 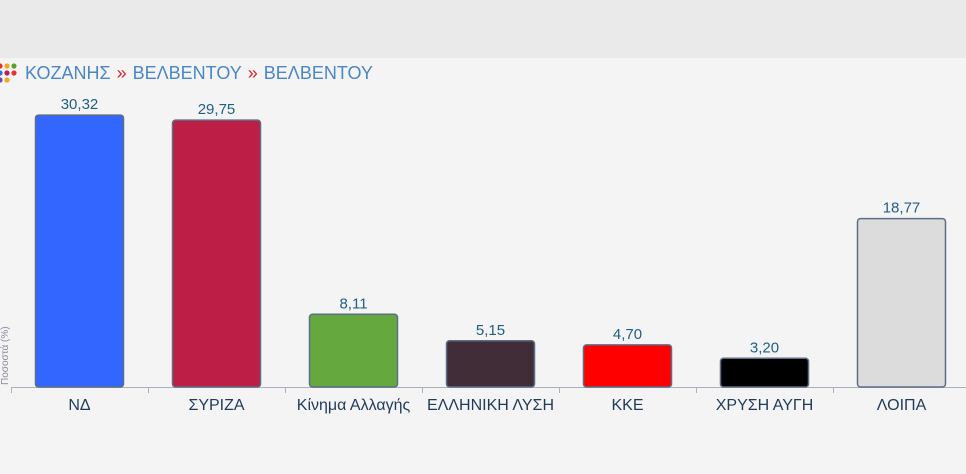 I want to click on x-tick-label: ΧΡΥΣΗ ΑΥΓΗ, so click(x=765, y=405).